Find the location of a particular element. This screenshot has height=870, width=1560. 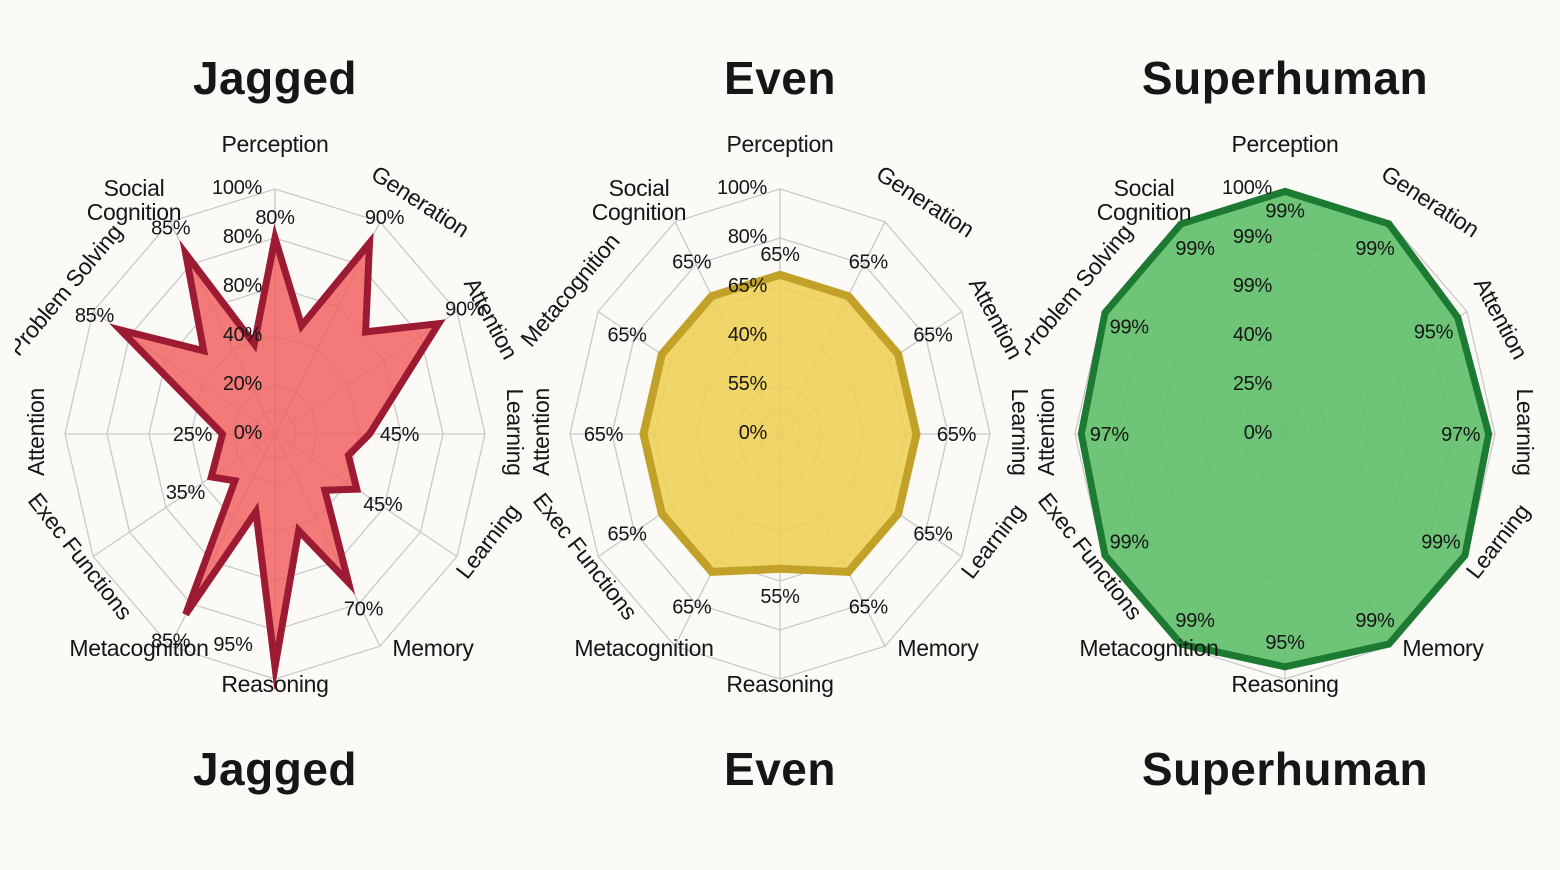

radial-tick-label: 65% is located at coordinates (748, 286).